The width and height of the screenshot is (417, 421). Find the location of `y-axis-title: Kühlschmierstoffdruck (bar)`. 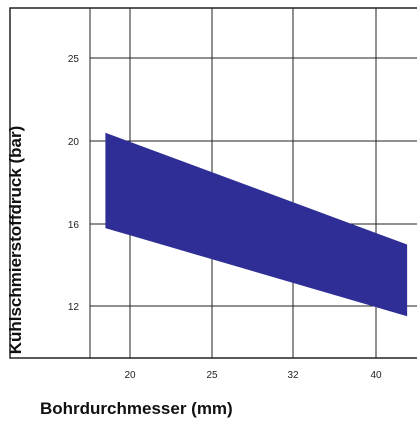

y-axis-title: Kühlschmierstoffdruck (bar) is located at coordinates (15, 240).